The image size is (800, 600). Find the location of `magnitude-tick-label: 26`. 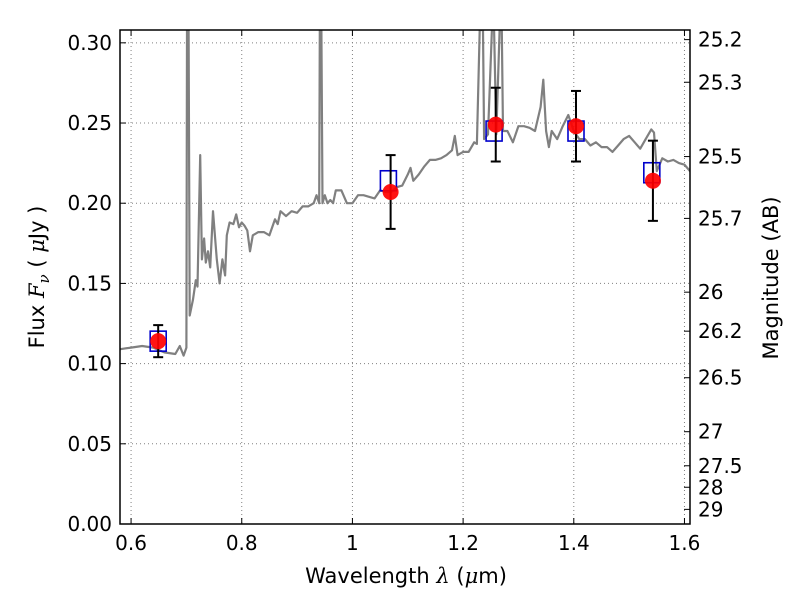

magnitude-tick-label: 26 is located at coordinates (710, 292).